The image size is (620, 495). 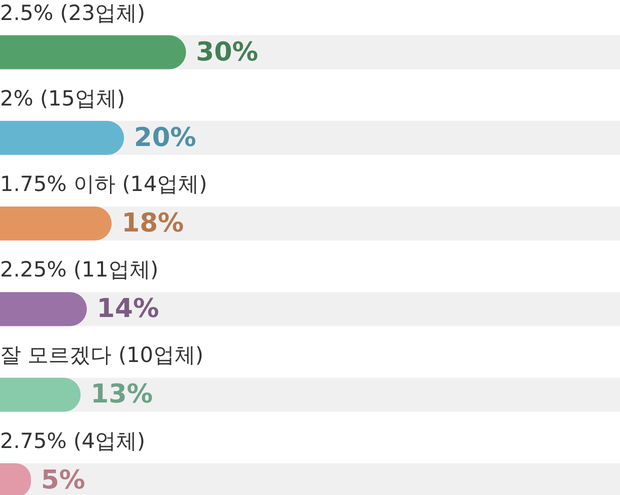 I want to click on data-label: 13%, so click(x=121, y=395).